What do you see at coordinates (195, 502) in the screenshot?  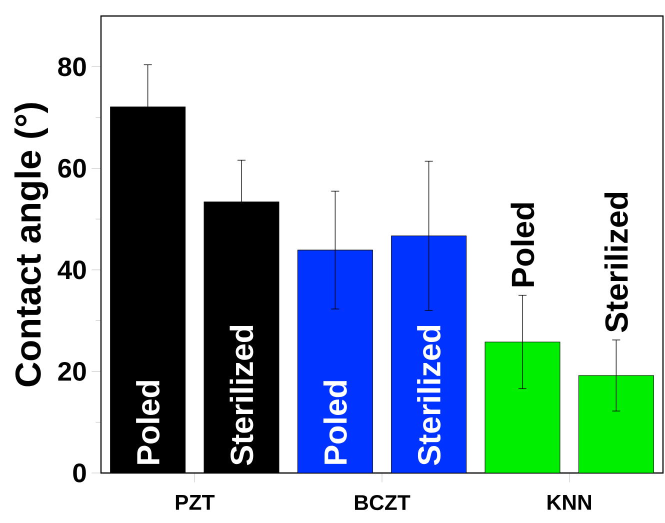 I see `x-tick-label: PZT` at bounding box center [195, 502].